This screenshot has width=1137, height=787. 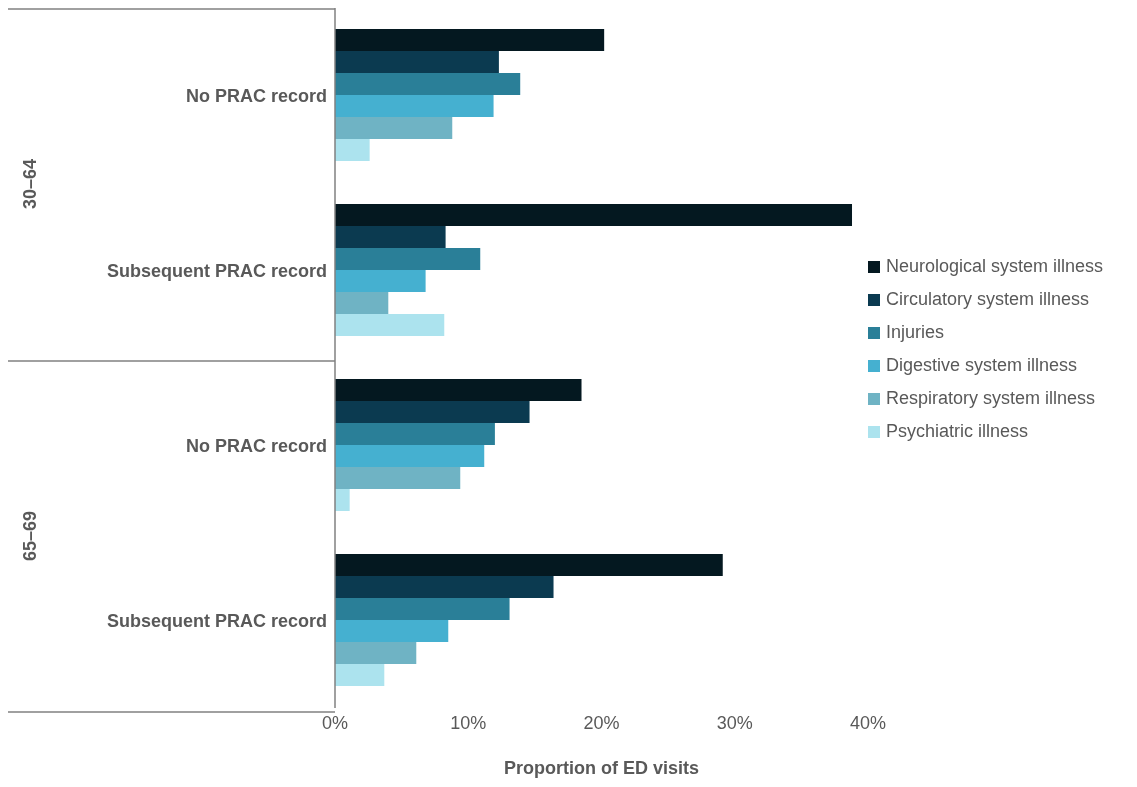 What do you see at coordinates (30, 184) in the screenshot?
I see `text: 30–64` at bounding box center [30, 184].